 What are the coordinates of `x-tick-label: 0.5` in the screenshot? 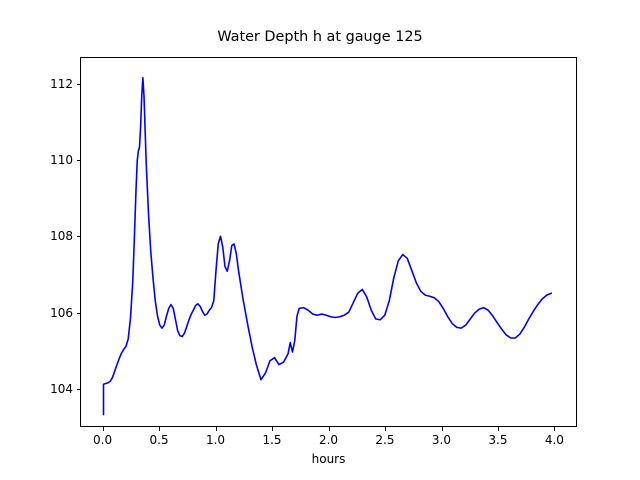 It's located at (159, 440).